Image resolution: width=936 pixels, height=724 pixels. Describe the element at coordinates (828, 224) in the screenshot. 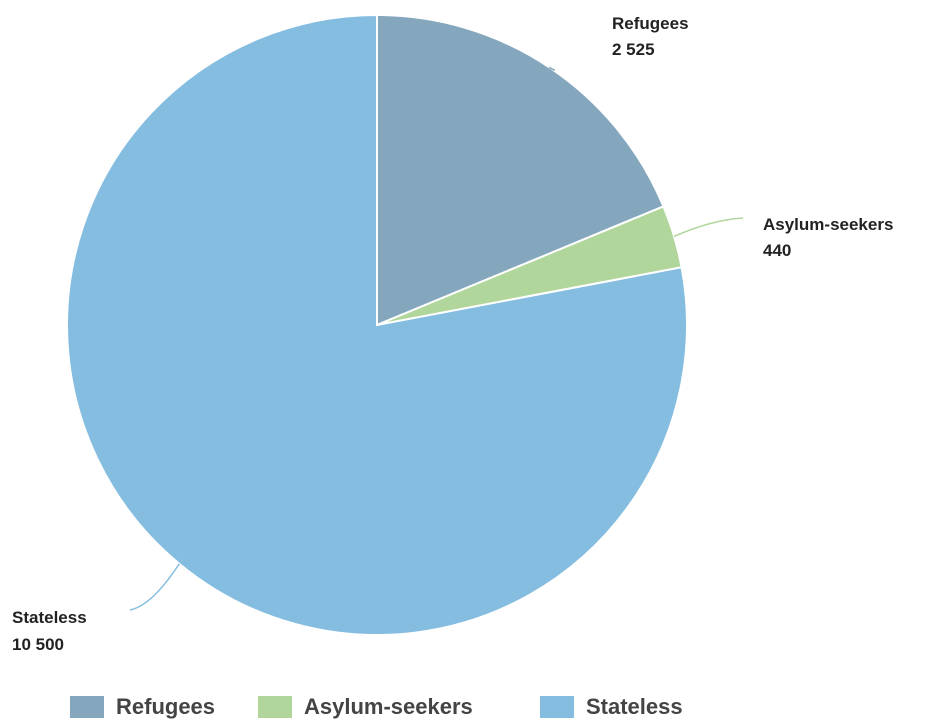

I see `slice-label-asylum-seekers-name: Asylum-seekers` at that location.